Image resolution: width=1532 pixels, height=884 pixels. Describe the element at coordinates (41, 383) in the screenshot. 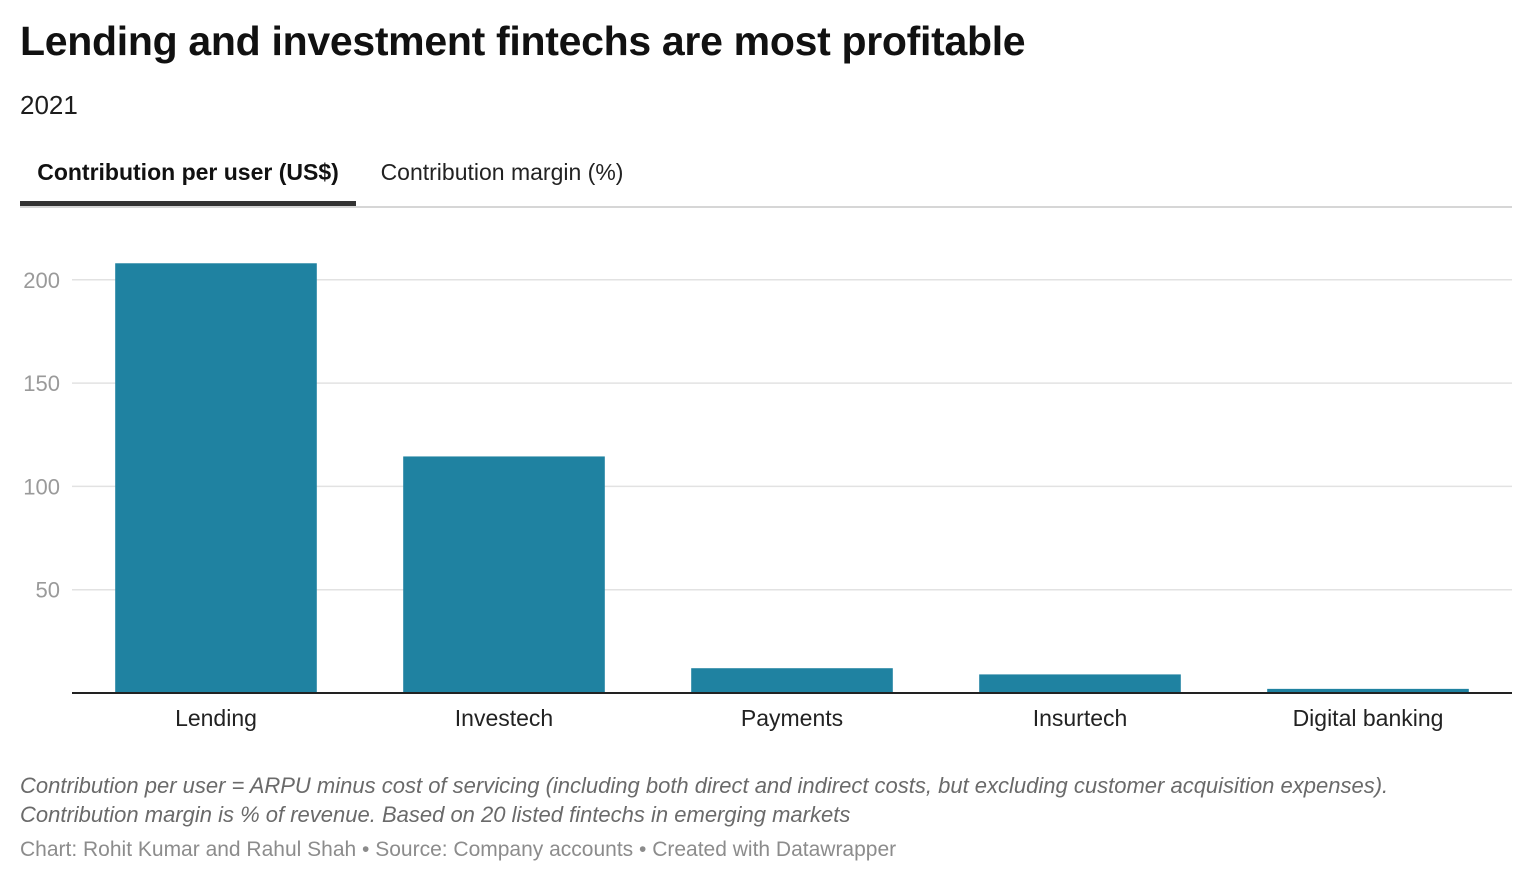

I see `y-tick-label: 150` at that location.